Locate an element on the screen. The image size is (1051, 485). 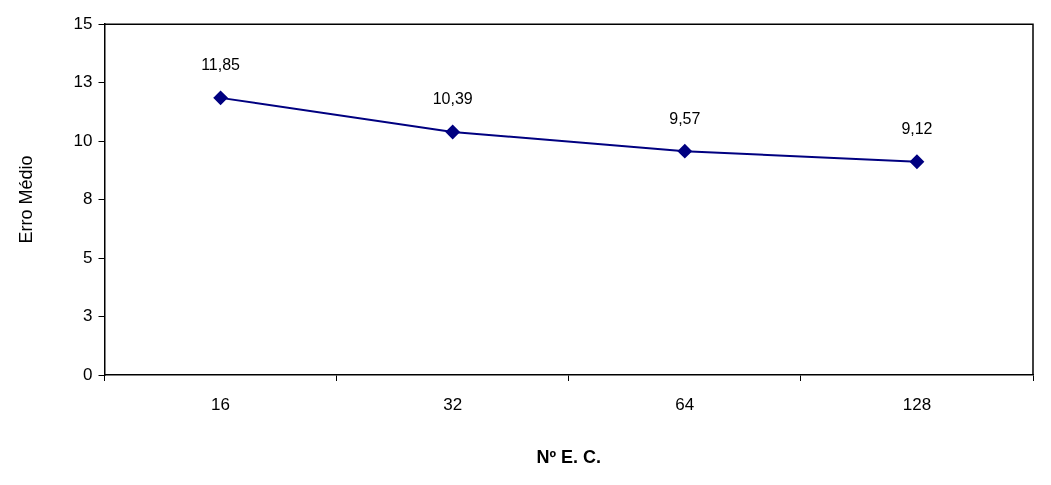
y-tick-label: 0 is located at coordinates (88, 374).